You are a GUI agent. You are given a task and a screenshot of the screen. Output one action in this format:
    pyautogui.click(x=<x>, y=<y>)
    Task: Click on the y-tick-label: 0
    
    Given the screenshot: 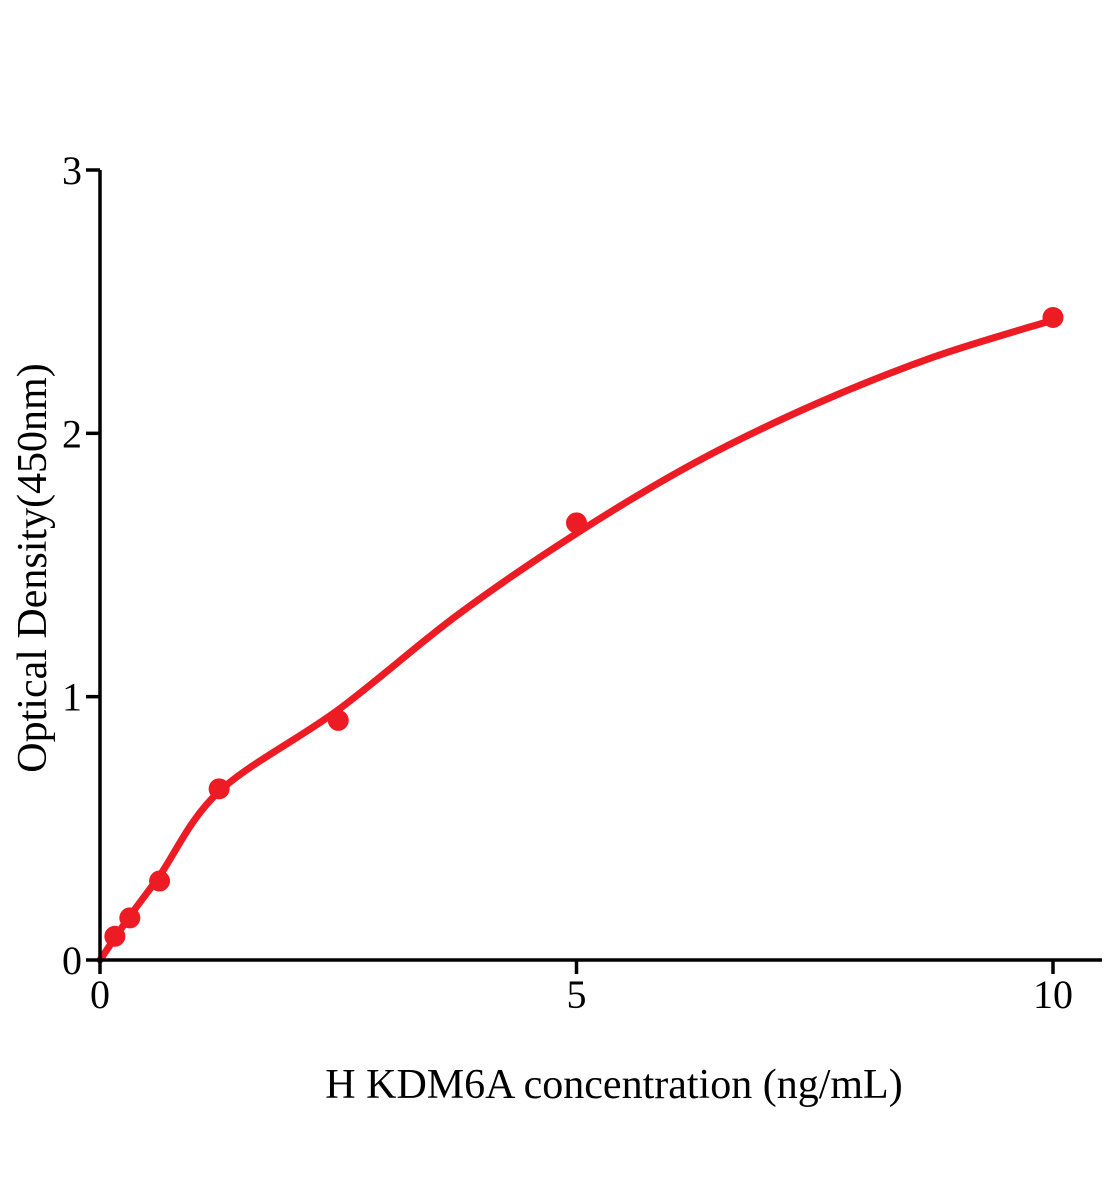 What is the action you would take?
    pyautogui.click(x=72, y=960)
    